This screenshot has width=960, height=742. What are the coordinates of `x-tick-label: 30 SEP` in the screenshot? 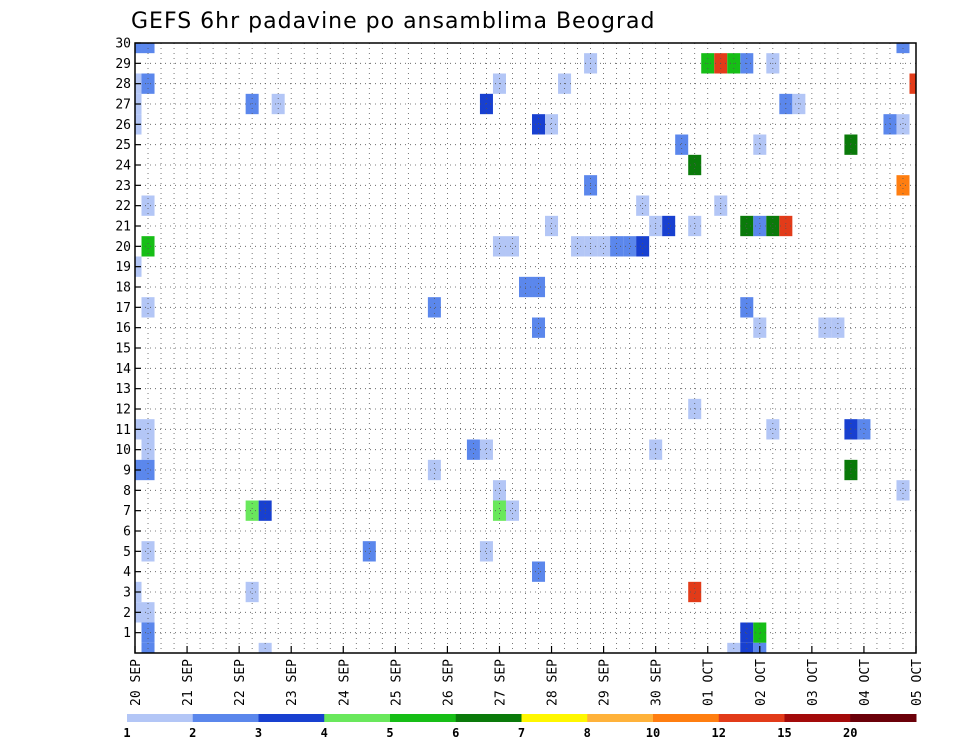 It's located at (657, 682).